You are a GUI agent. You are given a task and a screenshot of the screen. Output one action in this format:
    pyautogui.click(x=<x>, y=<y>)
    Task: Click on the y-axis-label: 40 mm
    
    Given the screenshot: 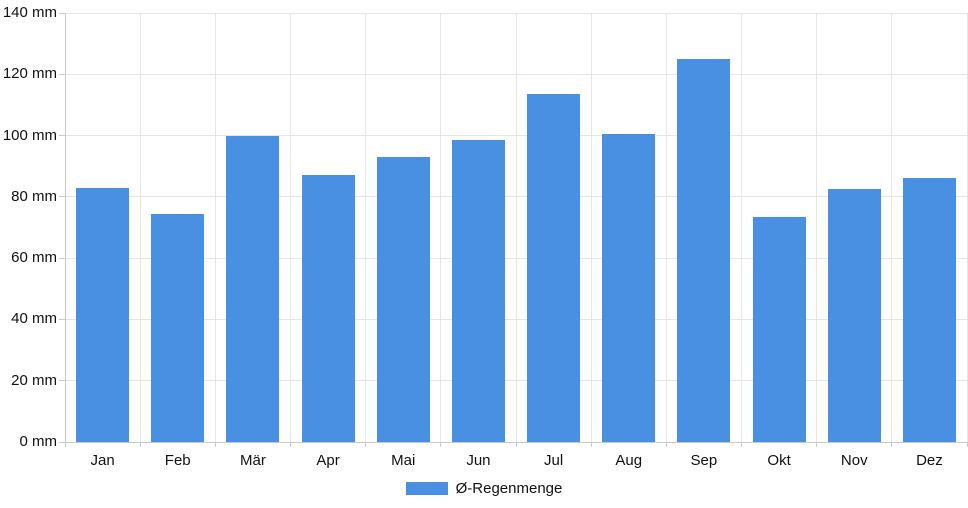 What is the action you would take?
    pyautogui.click(x=34, y=319)
    